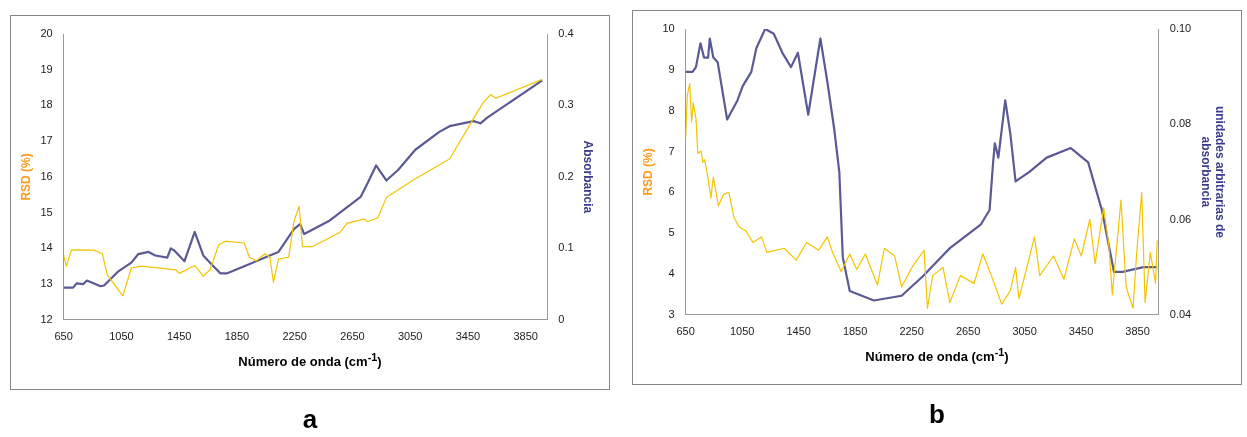  What do you see at coordinates (46, 318) in the screenshot?
I see `y-tick-label: 12` at bounding box center [46, 318].